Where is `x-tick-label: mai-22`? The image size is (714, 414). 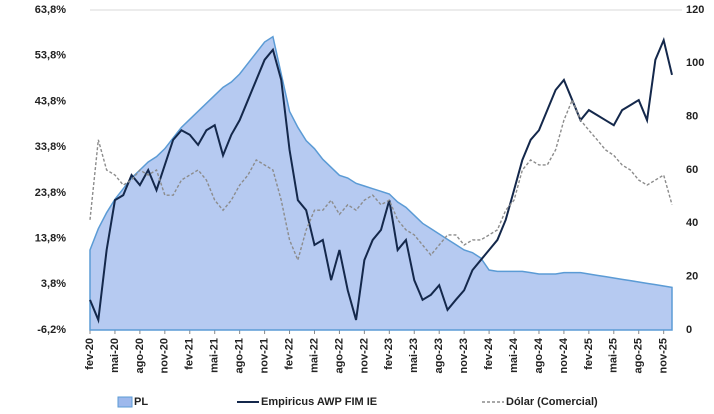 x-tick-label: mai-22 is located at coordinates (314, 355).